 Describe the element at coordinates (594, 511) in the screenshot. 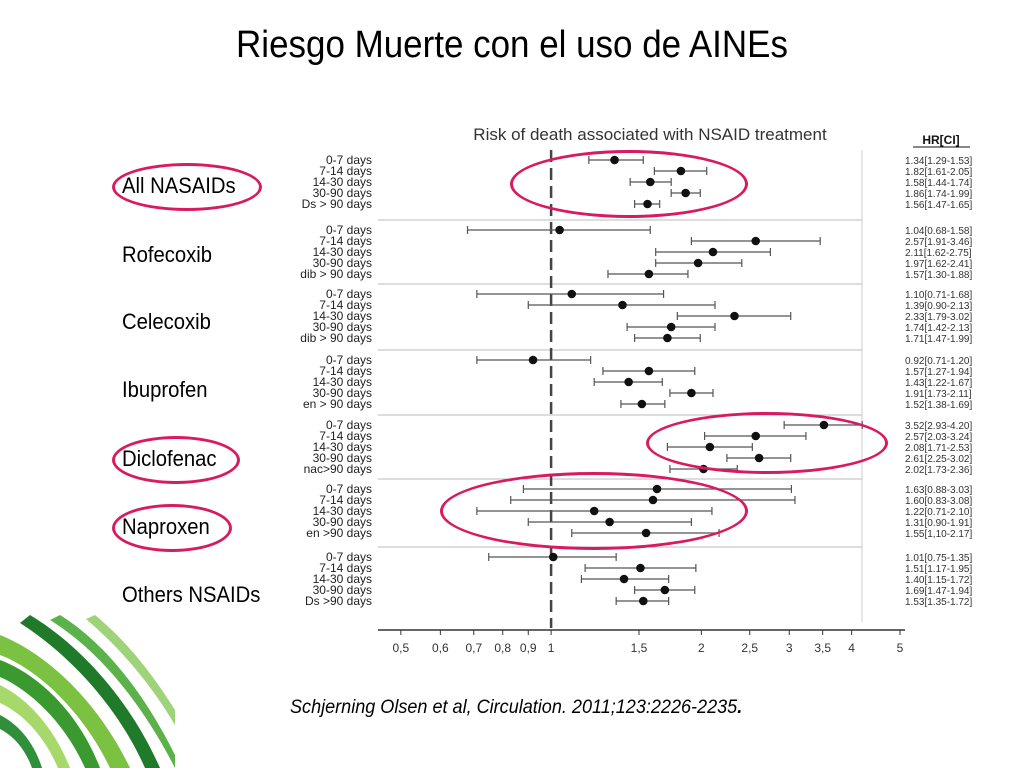

I see `highlight-ring-naproxen-estimates` at that location.